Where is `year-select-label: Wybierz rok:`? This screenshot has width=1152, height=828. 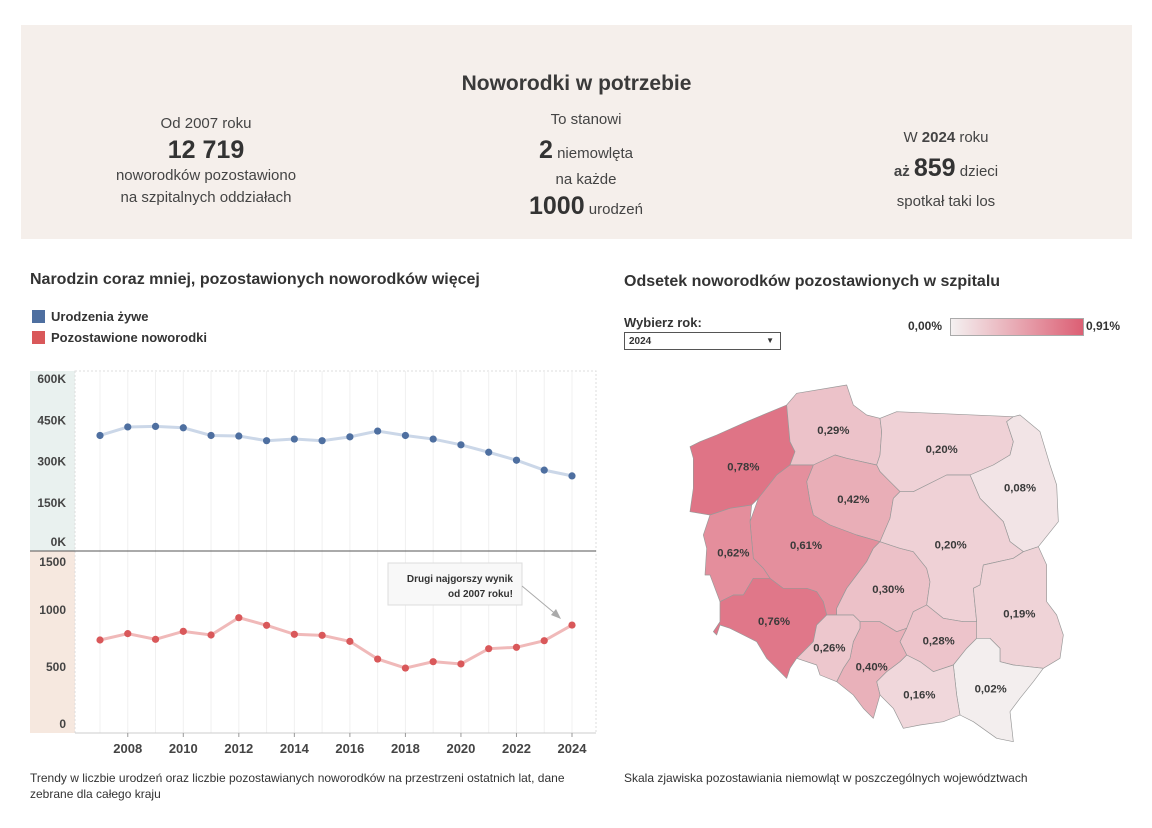 year-select-label: Wybierz rok: is located at coordinates (663, 322).